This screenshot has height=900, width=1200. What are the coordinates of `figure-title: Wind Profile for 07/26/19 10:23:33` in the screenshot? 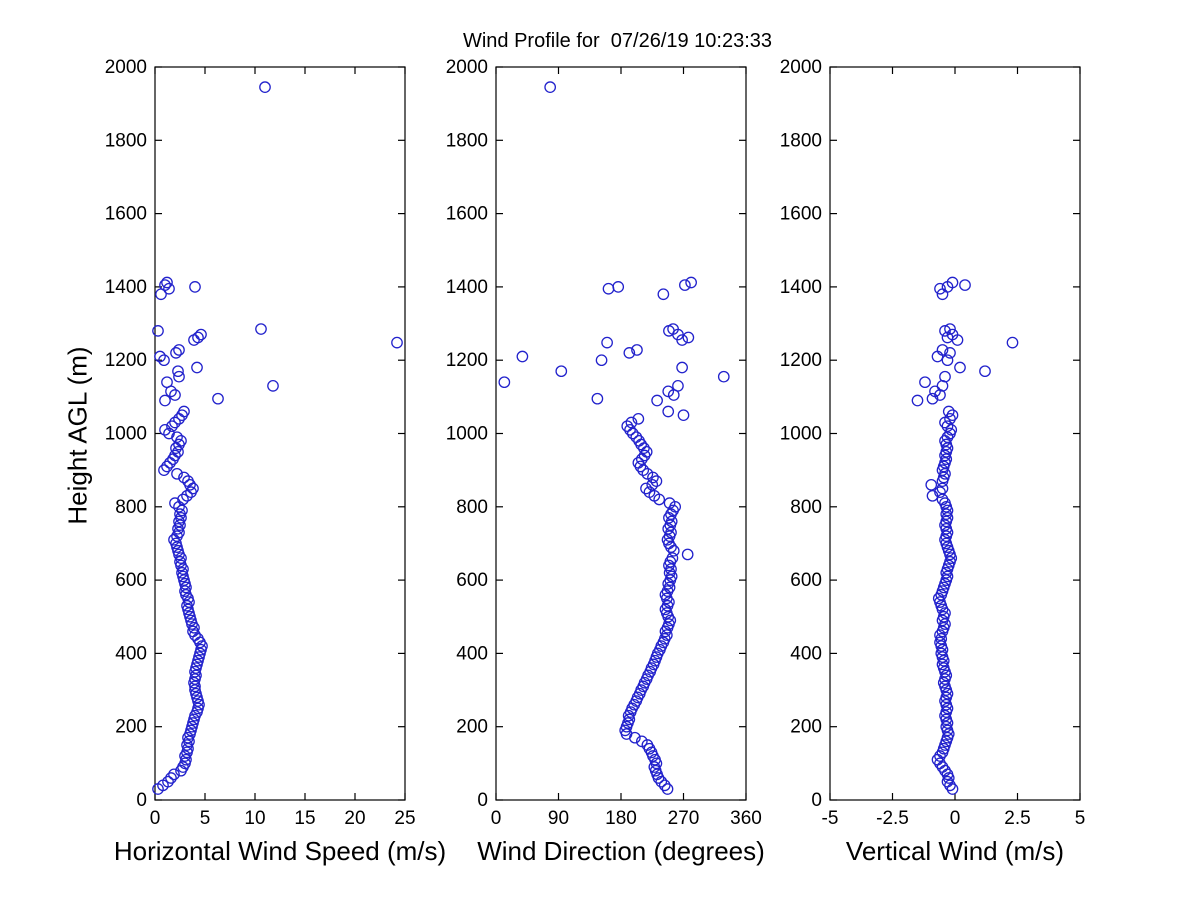 It's located at (617, 41).